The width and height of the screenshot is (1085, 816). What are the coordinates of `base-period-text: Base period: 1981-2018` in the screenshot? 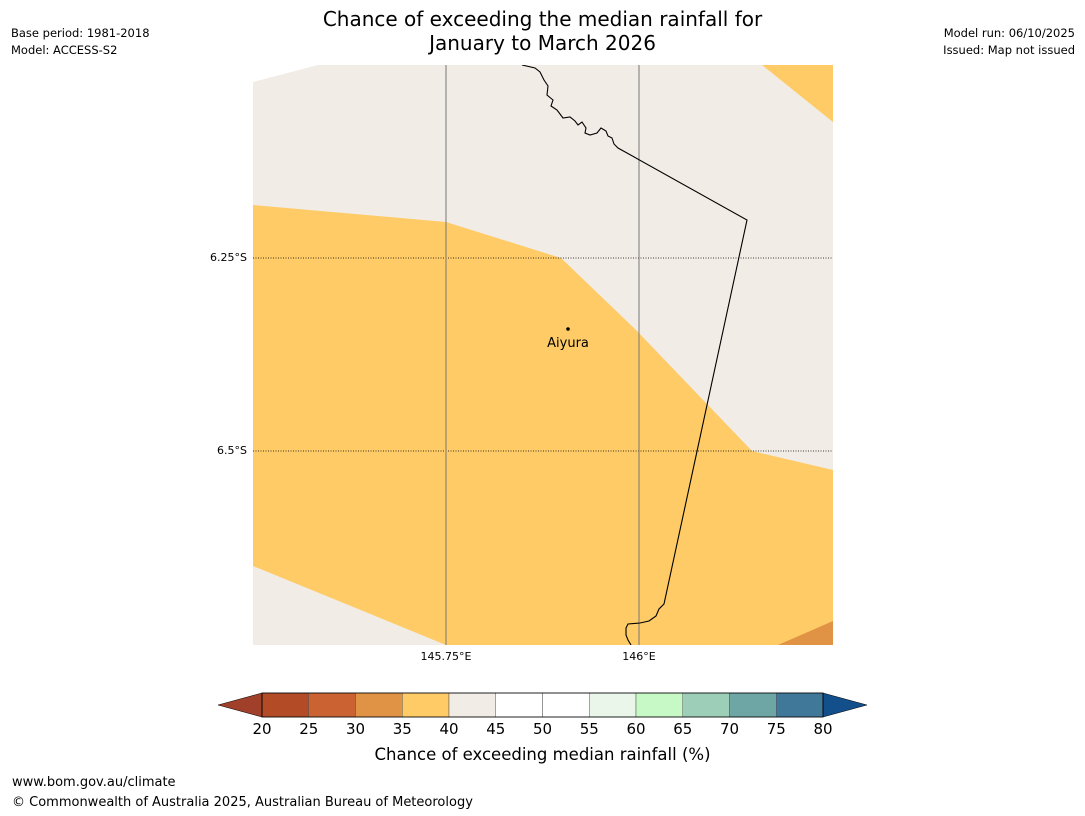 It's located at (80, 33).